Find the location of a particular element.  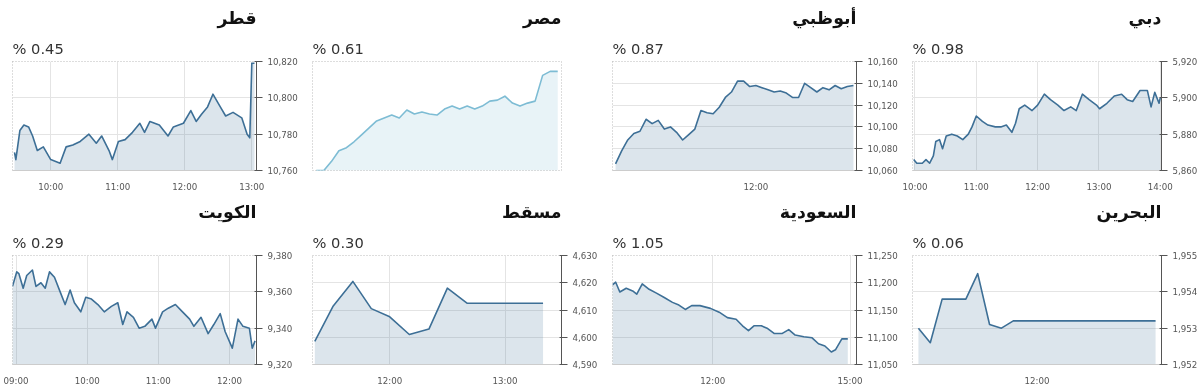

chart-title: البحرين is located at coordinates (1129, 212).